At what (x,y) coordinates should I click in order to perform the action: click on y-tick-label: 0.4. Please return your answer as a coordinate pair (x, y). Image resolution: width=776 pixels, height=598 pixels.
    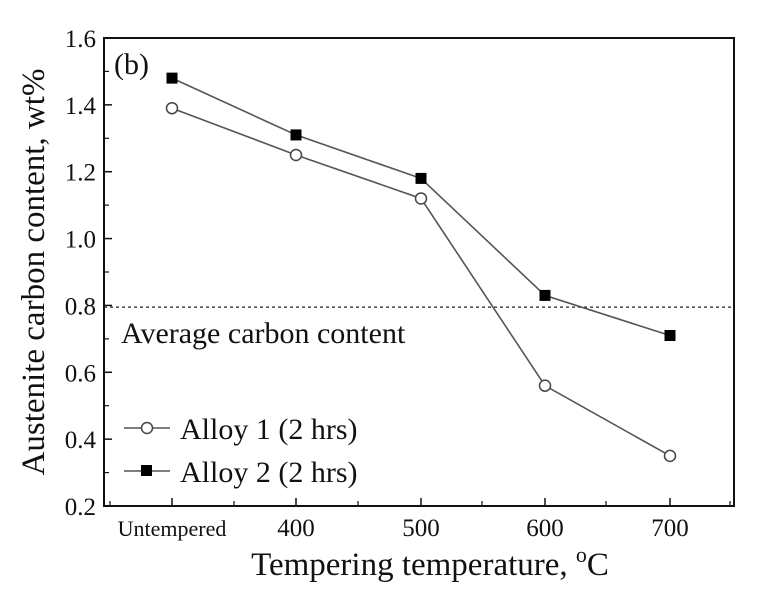
    Looking at the image, I should click on (81, 440).